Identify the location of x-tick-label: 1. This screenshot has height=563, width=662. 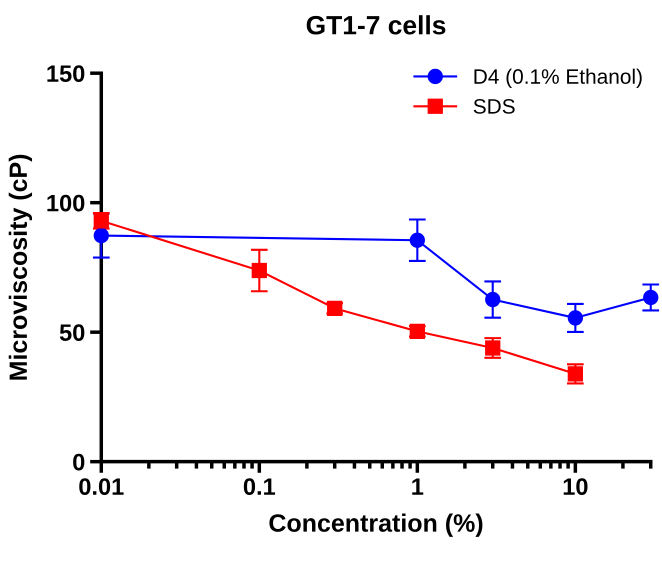
(418, 486).